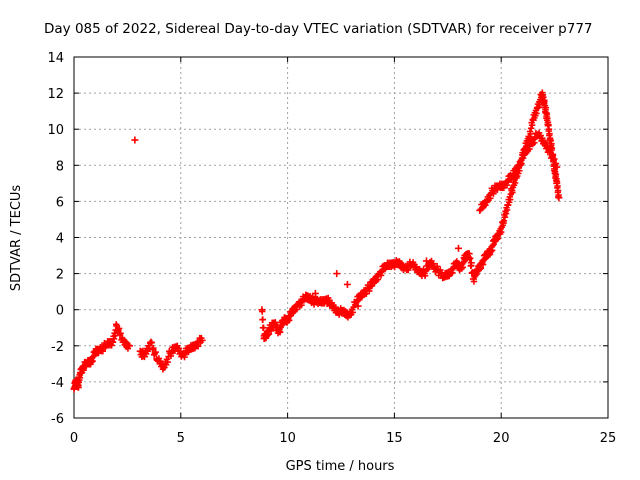 The image size is (640, 480). Describe the element at coordinates (394, 438) in the screenshot. I see `x-tick-label: 15` at that location.